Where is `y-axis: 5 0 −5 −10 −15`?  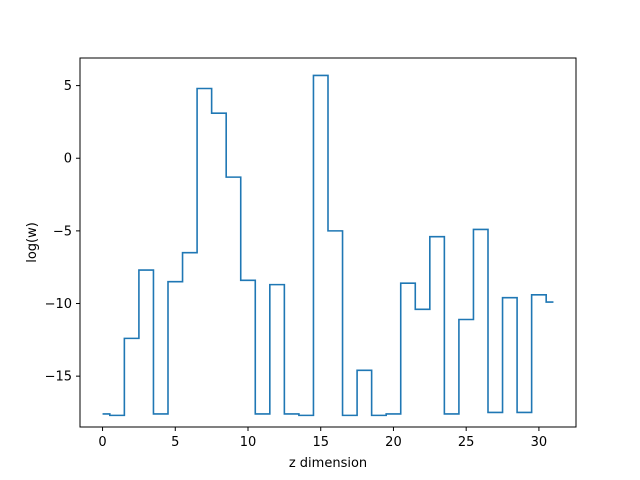
y-axis: 5 0 −5 −10 −15 is located at coordinates (62, 232).